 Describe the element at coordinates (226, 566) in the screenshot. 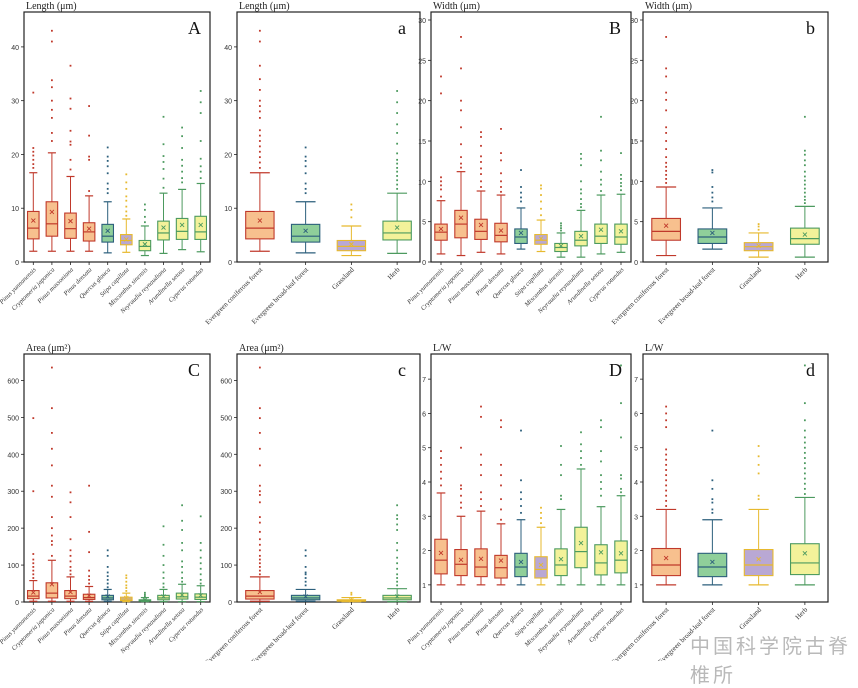

I see `y-tick-label: 100` at that location.